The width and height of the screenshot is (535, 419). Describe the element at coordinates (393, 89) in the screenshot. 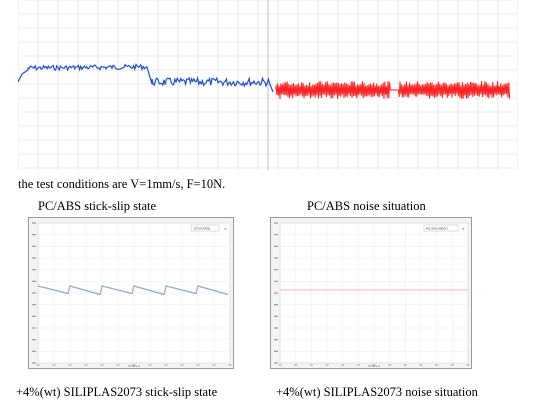

I see `pcabs-noise-trace` at that location.